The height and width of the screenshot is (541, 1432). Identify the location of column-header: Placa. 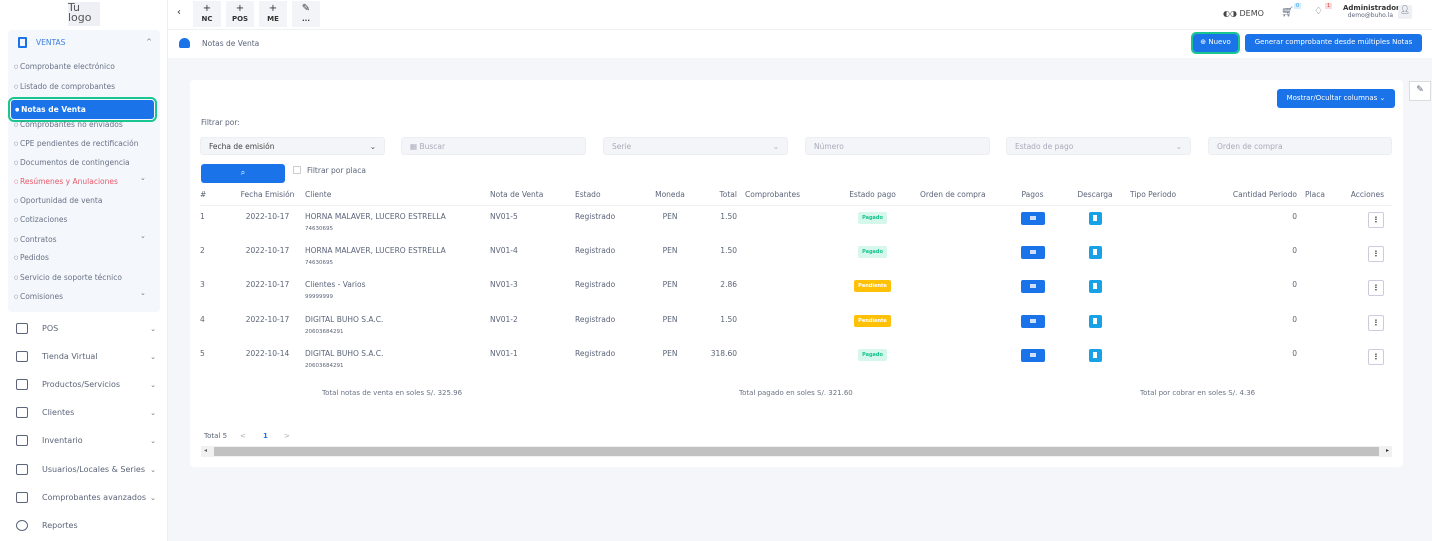
(1325, 195).